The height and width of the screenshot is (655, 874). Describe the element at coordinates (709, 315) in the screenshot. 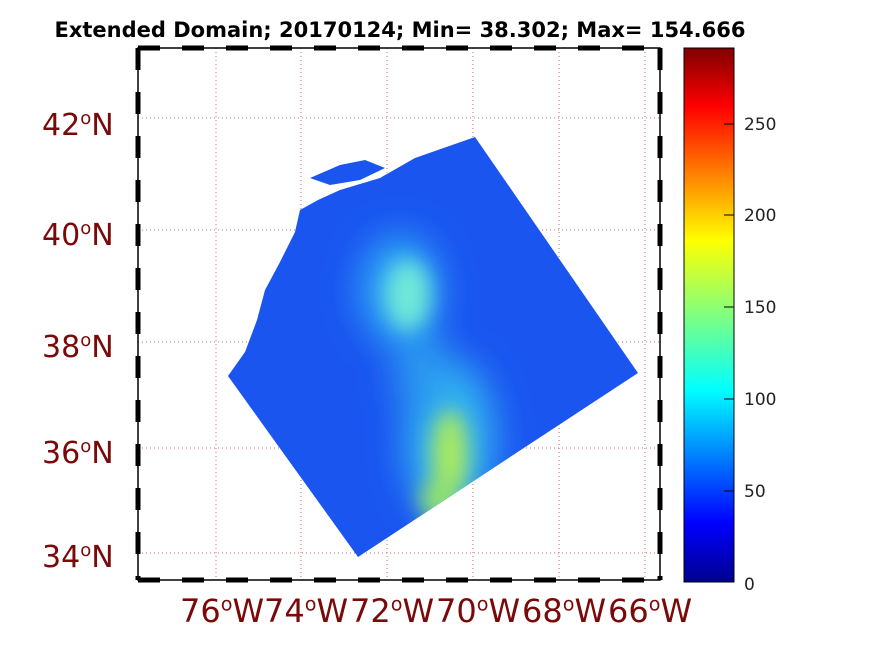

I see `colorbar` at that location.